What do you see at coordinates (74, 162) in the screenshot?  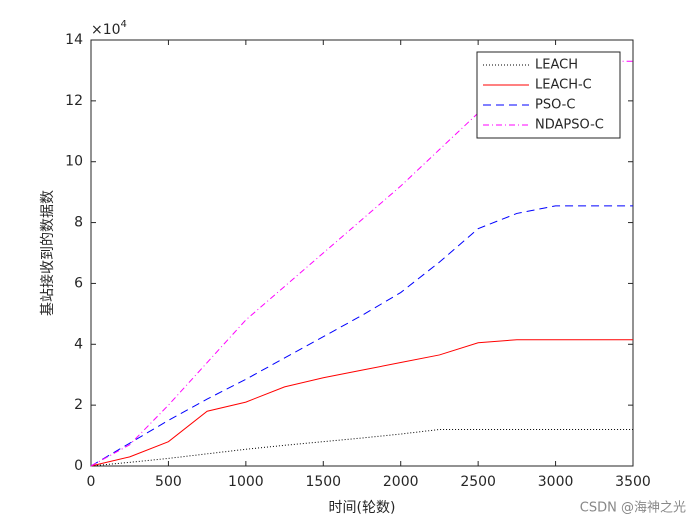 I see `y-tick-label: 10` at bounding box center [74, 162].